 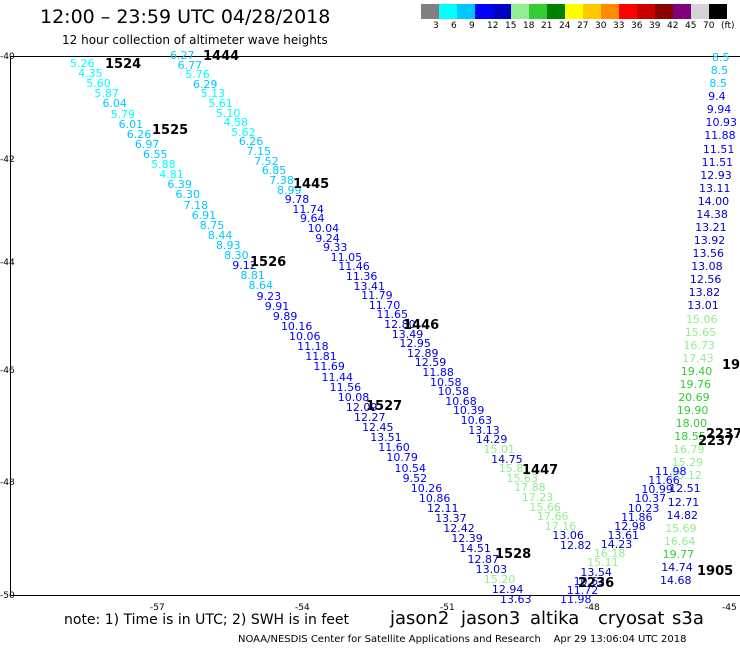 What do you see at coordinates (522, 478) in the screenshot?
I see `wave-height-value: 15.63` at bounding box center [522, 478].